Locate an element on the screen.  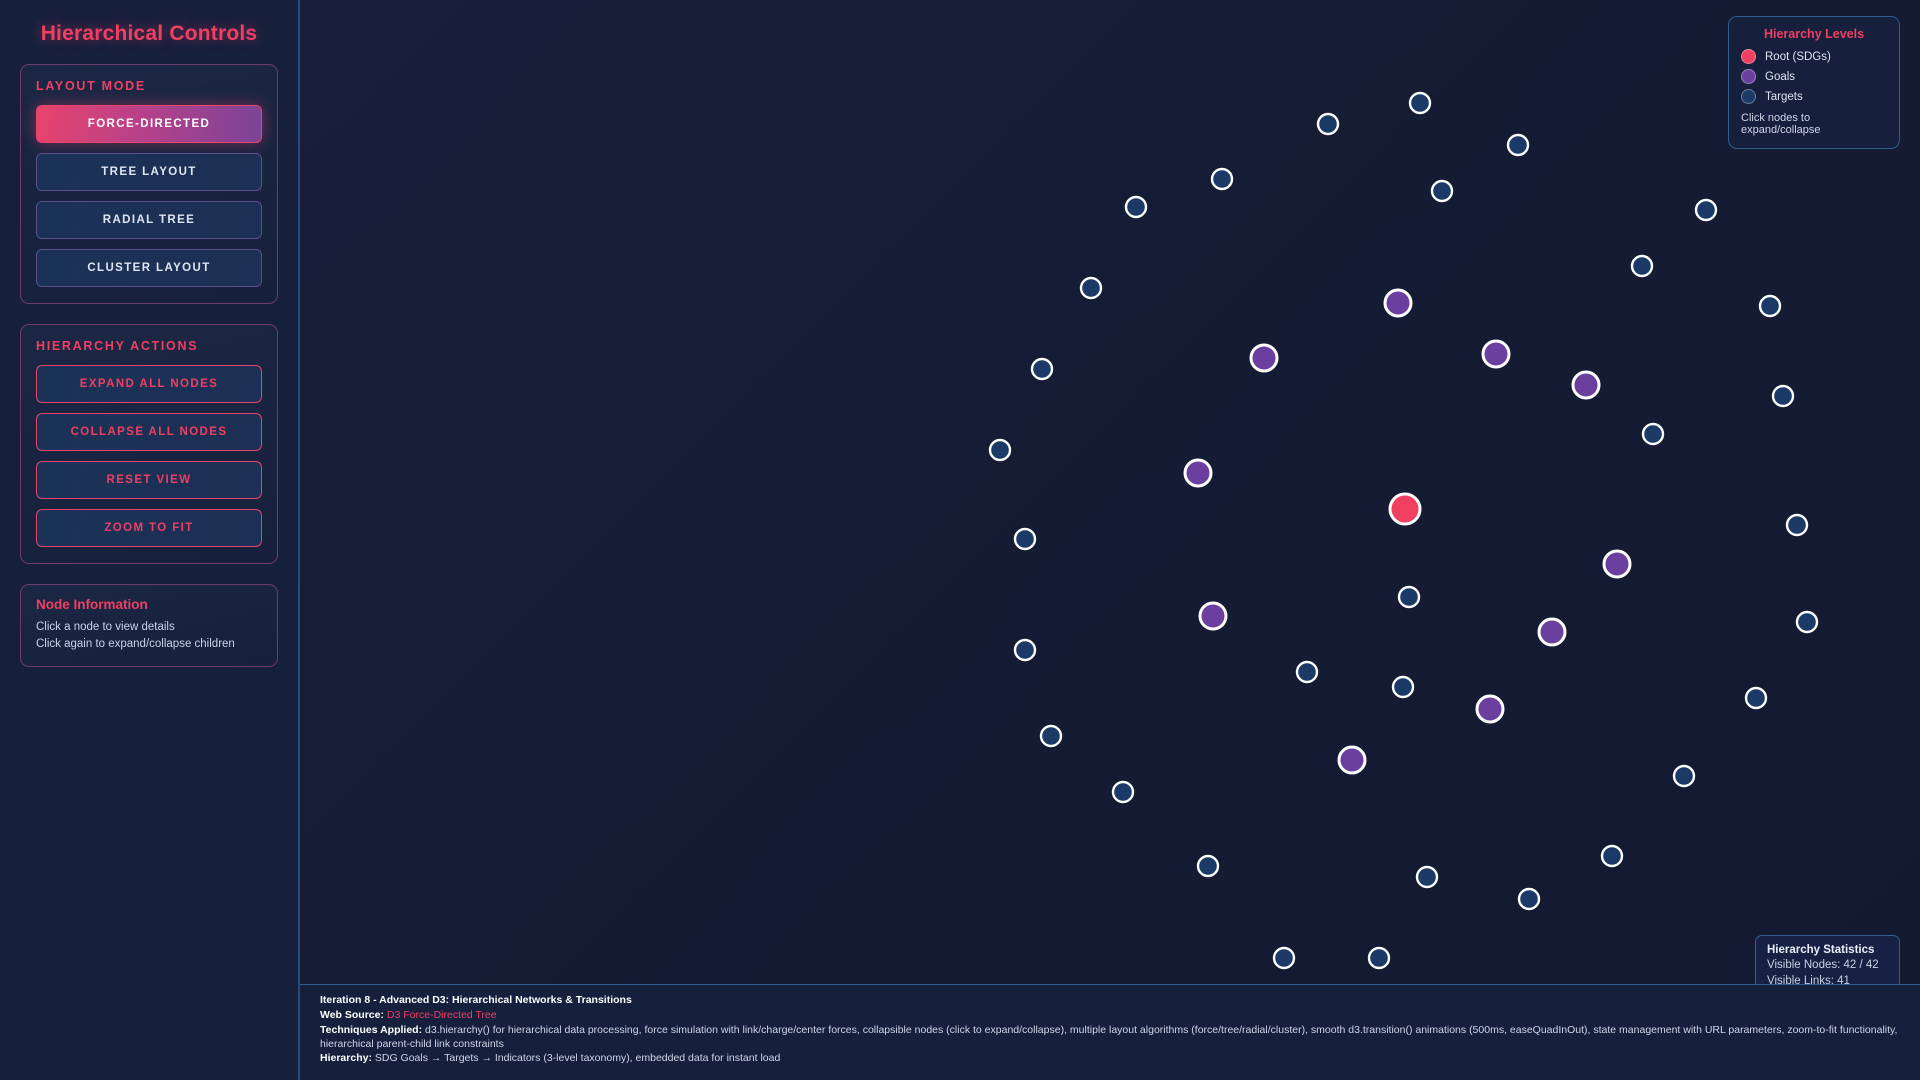
legend-item-goals: Goals is located at coordinates (1814, 76).